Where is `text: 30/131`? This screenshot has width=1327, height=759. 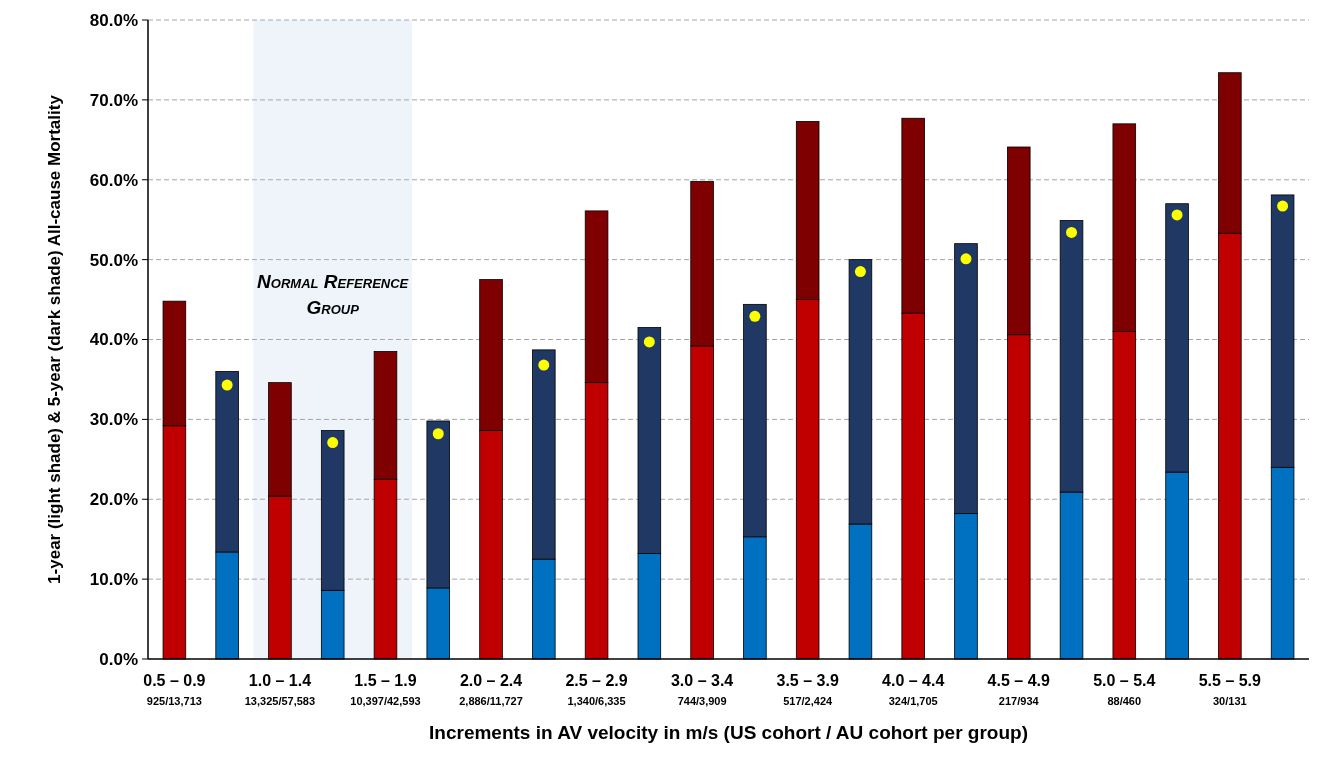 text: 30/131 is located at coordinates (1230, 701).